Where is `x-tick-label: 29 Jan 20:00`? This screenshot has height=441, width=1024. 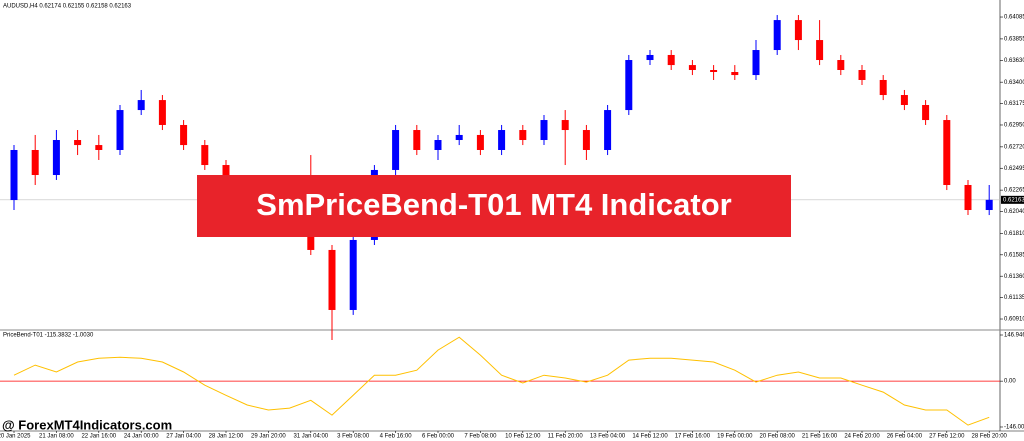 x-tick-label: 29 Jan 20:00 is located at coordinates (268, 437).